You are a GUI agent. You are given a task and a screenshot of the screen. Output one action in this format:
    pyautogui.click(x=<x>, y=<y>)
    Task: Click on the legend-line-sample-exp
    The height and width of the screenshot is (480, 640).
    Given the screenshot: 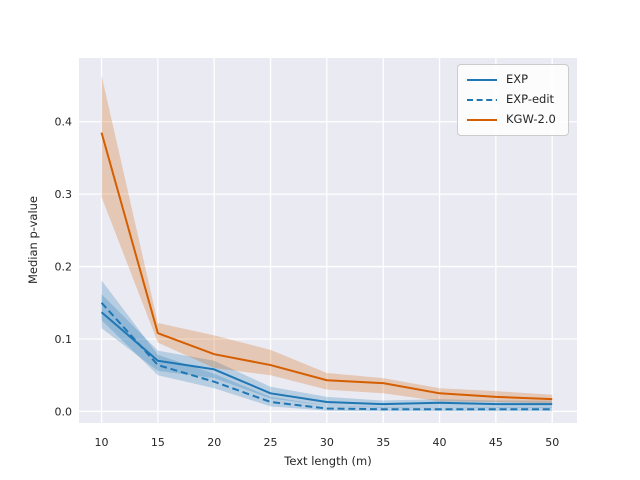 What is the action you would take?
    pyautogui.click(x=482, y=79)
    